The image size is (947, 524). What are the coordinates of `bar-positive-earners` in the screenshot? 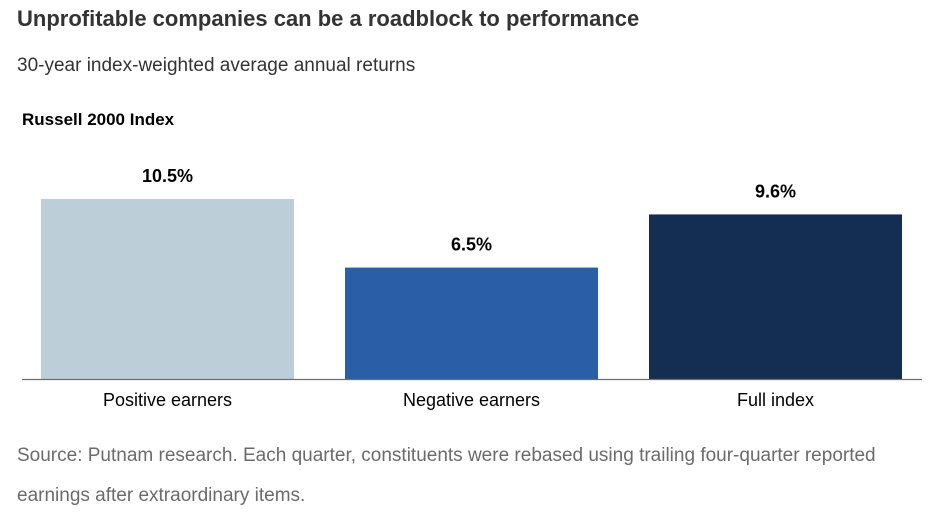 It's located at (167, 289).